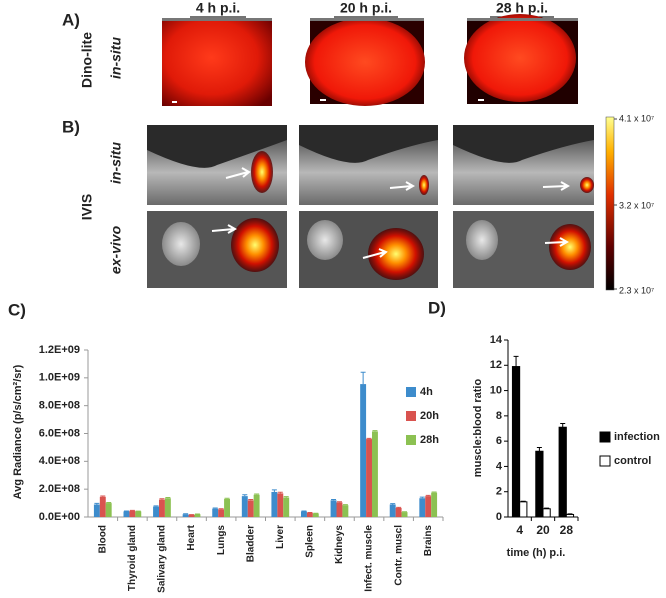 This screenshot has height=598, width=666. I want to click on legend-label: 4h, so click(426, 392).